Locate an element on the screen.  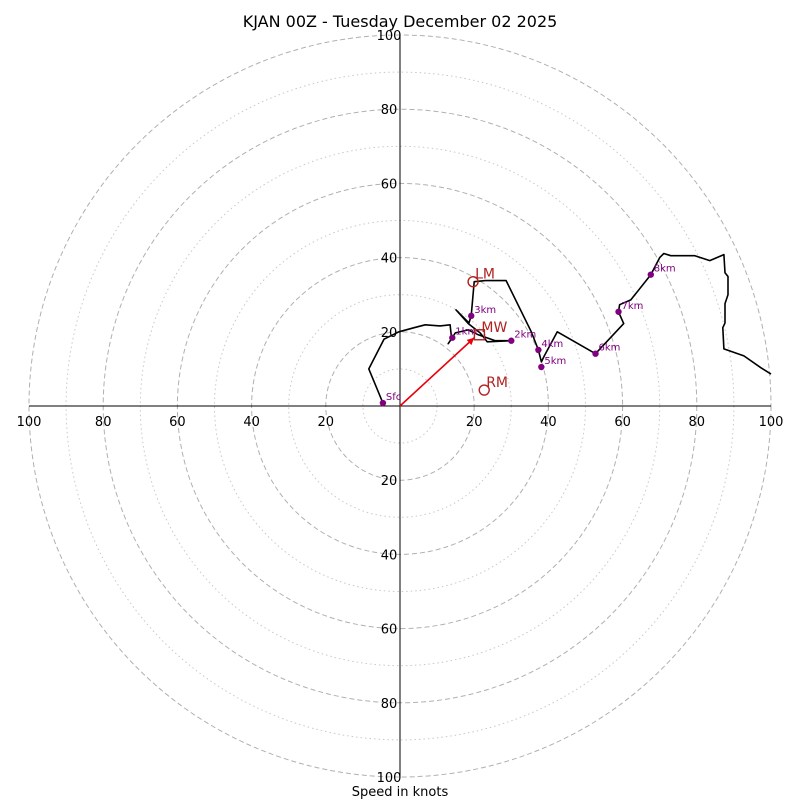
lm-label: LM is located at coordinates (485, 275).